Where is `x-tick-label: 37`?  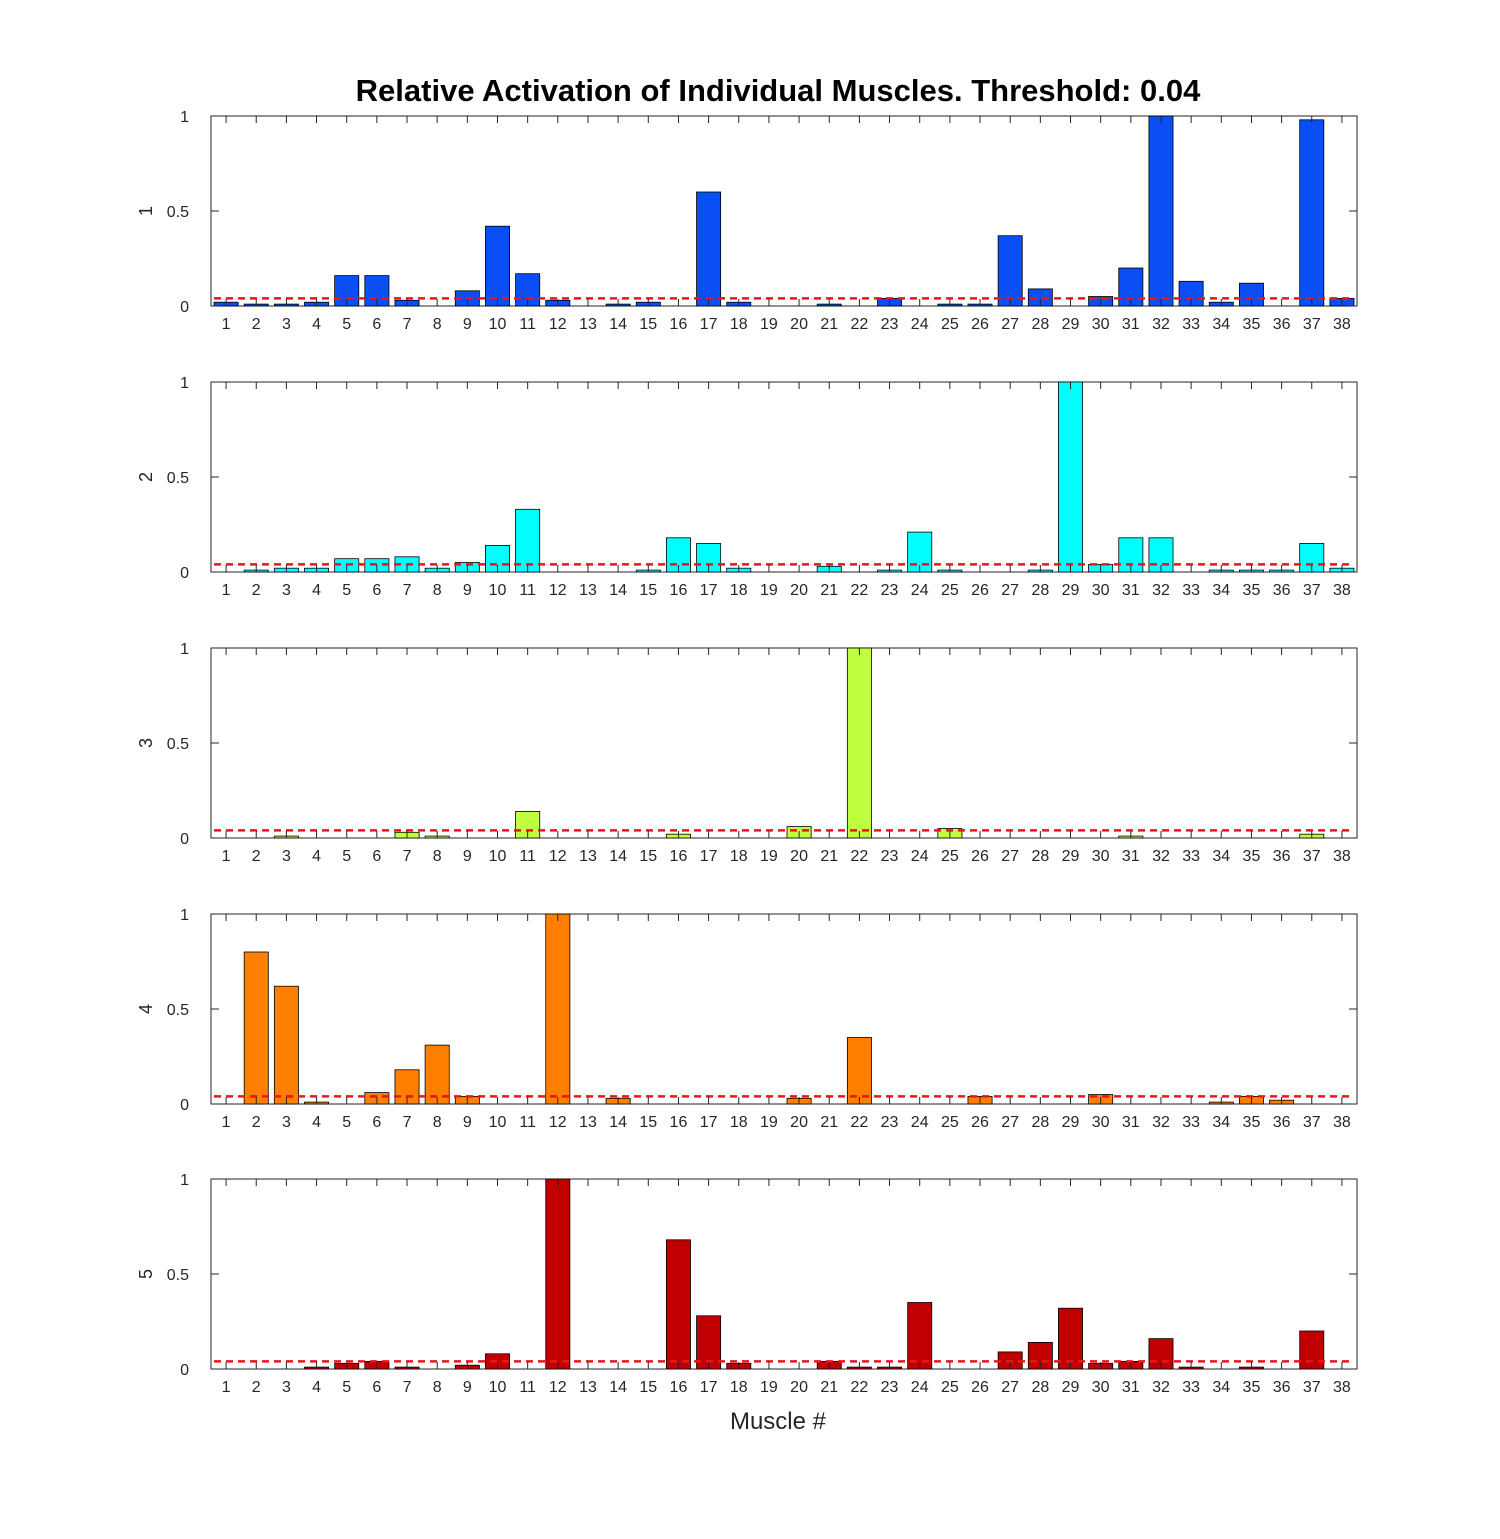 x-tick-label: 37 is located at coordinates (1312, 1122).